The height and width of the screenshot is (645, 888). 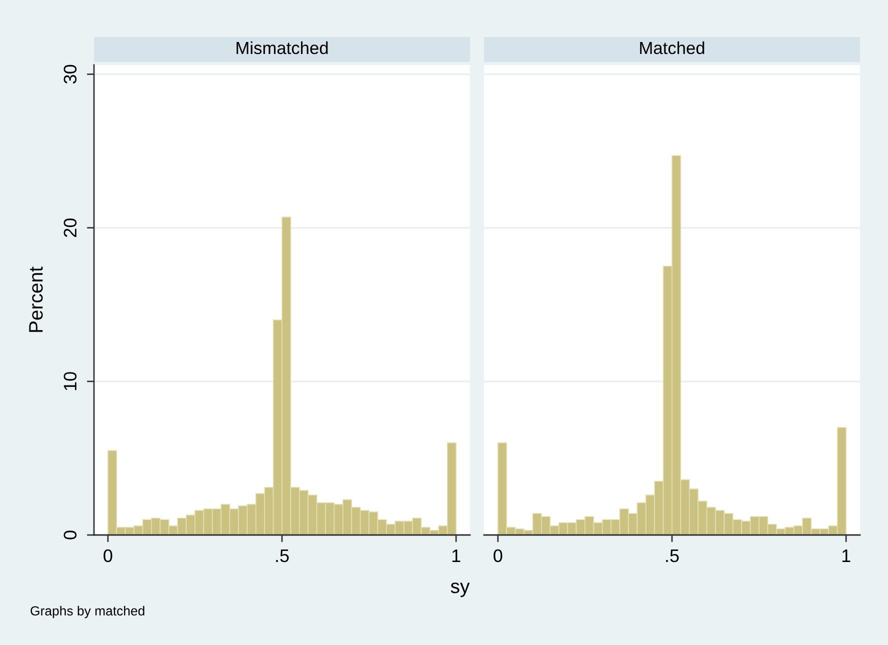 What do you see at coordinates (460, 590) in the screenshot?
I see `x-axis-title: sy` at bounding box center [460, 590].